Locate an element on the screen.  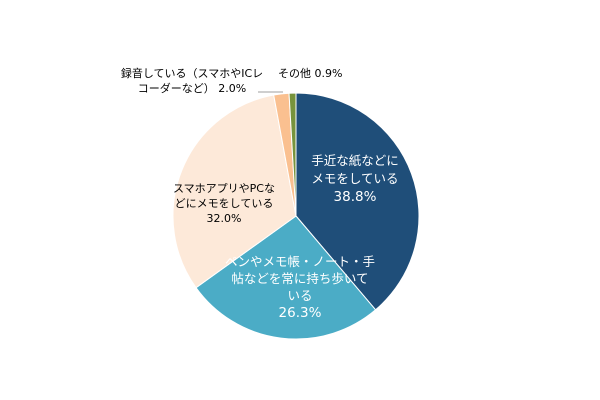
slice-value-label: 38.8% is located at coordinates (355, 197).